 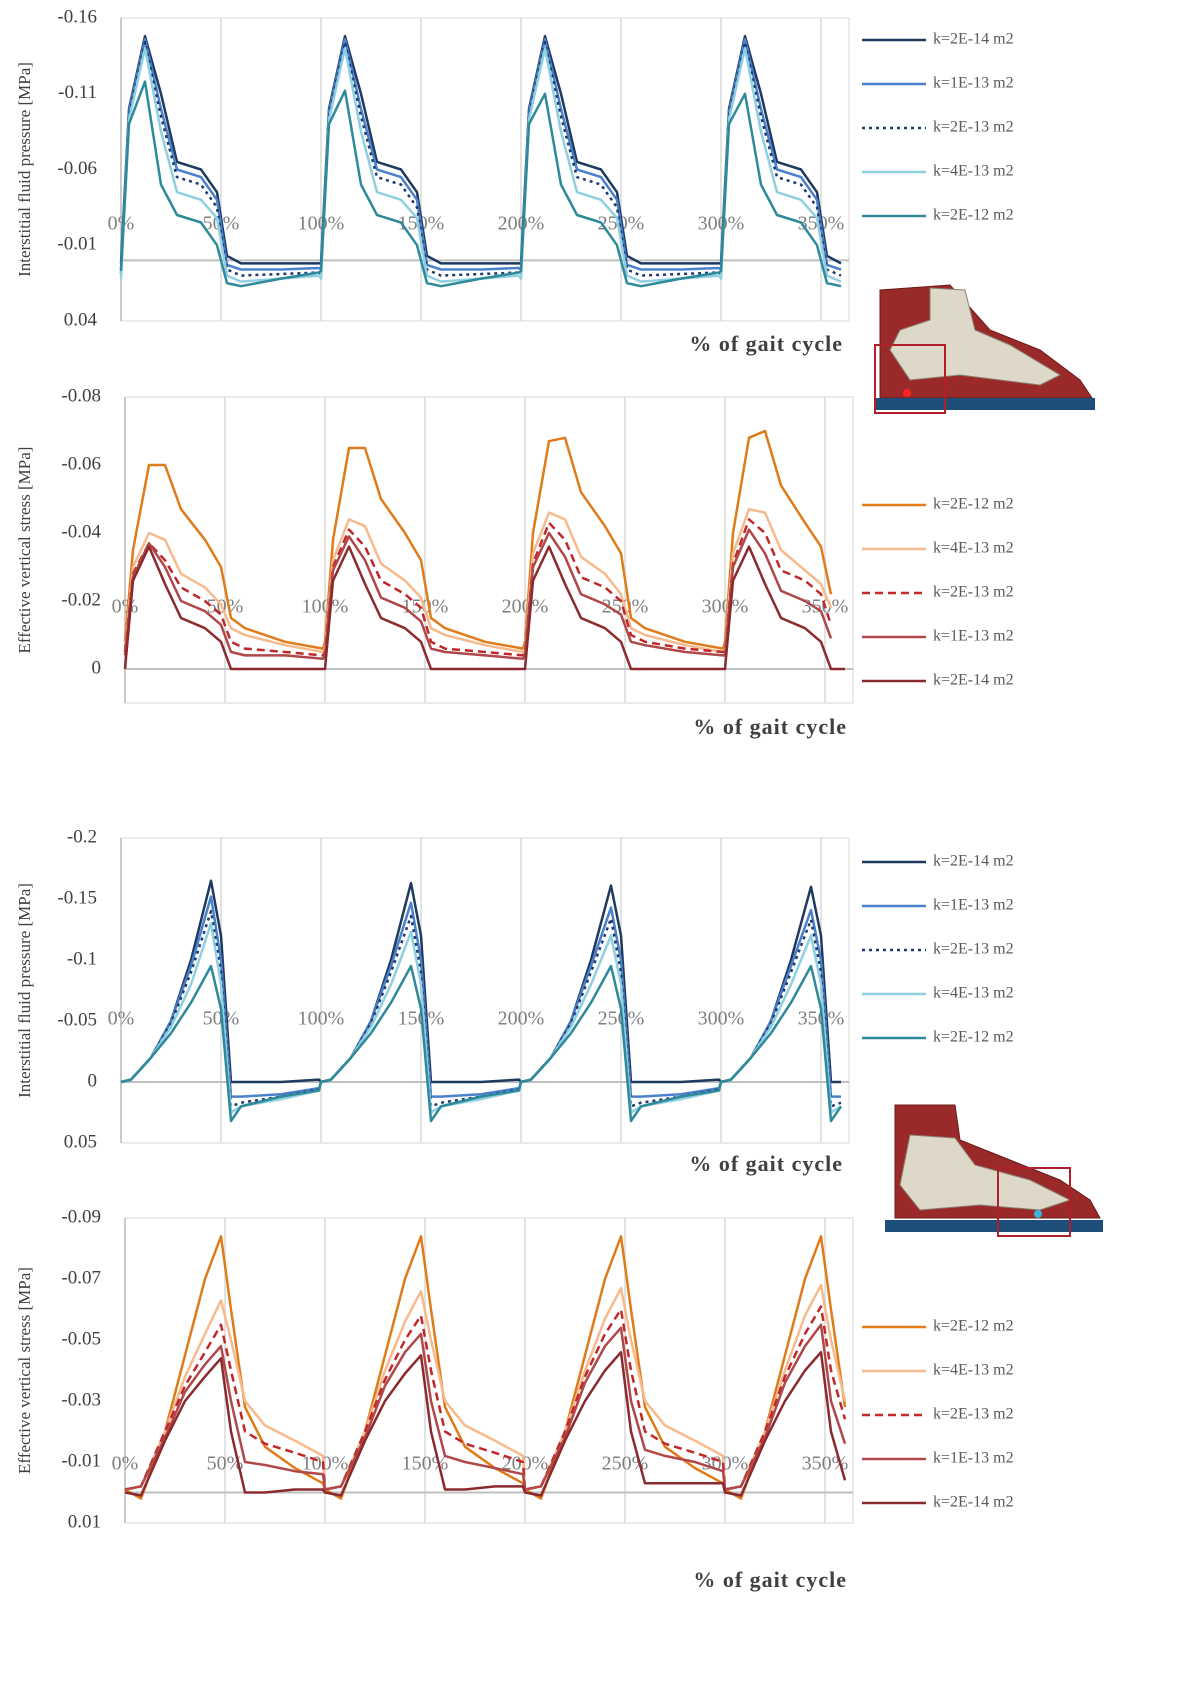 I want to click on y-tick-label: -0.08, so click(x=81, y=395).